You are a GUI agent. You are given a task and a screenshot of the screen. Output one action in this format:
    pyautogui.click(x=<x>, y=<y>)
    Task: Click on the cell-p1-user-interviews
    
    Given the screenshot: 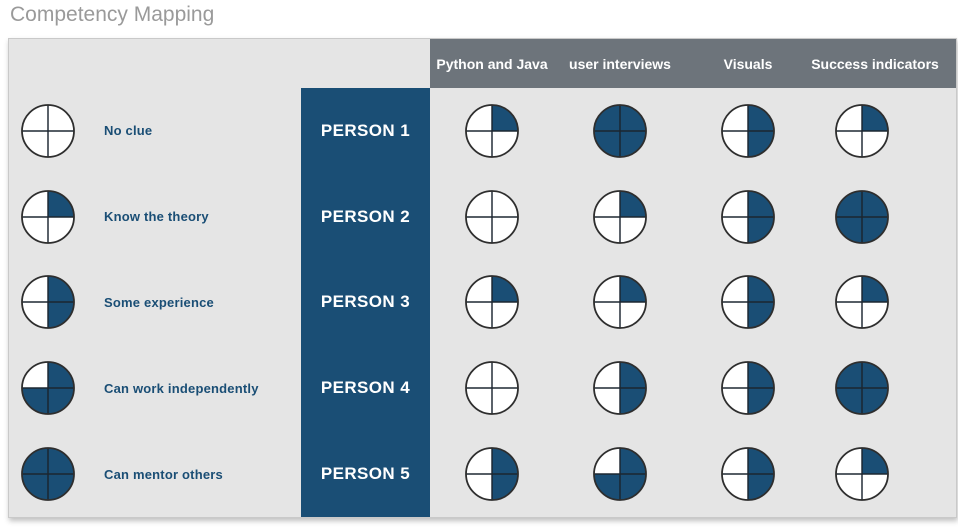 What is the action you would take?
    pyautogui.click(x=620, y=131)
    